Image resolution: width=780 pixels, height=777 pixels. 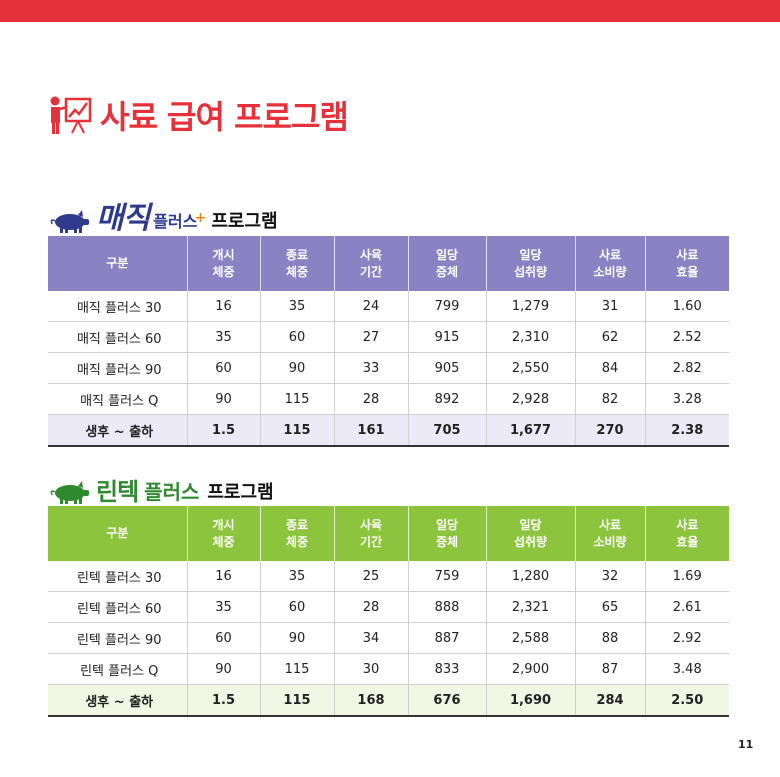 I want to click on table-cell: 32, so click(x=609, y=576).